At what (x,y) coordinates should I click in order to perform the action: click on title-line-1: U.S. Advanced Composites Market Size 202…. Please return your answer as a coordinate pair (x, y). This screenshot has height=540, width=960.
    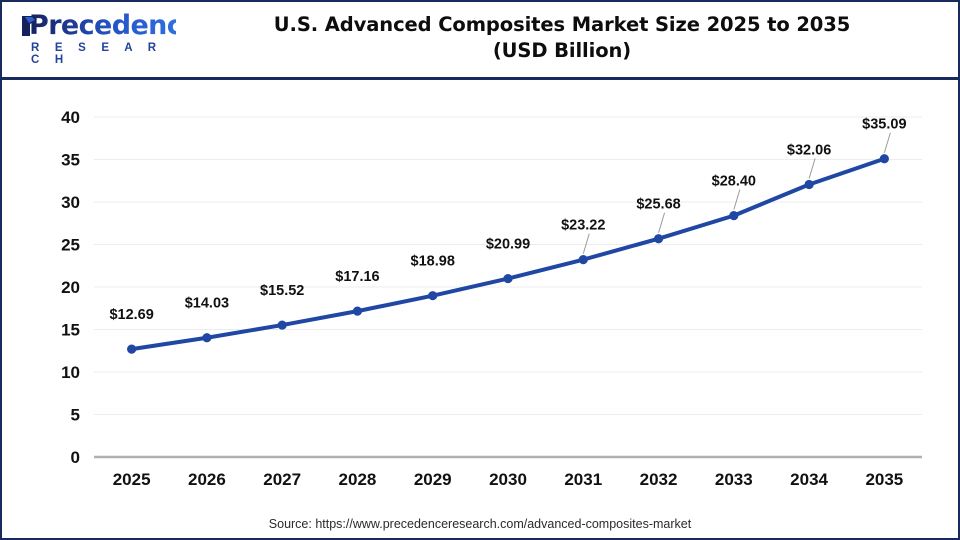
    Looking at the image, I should click on (562, 24).